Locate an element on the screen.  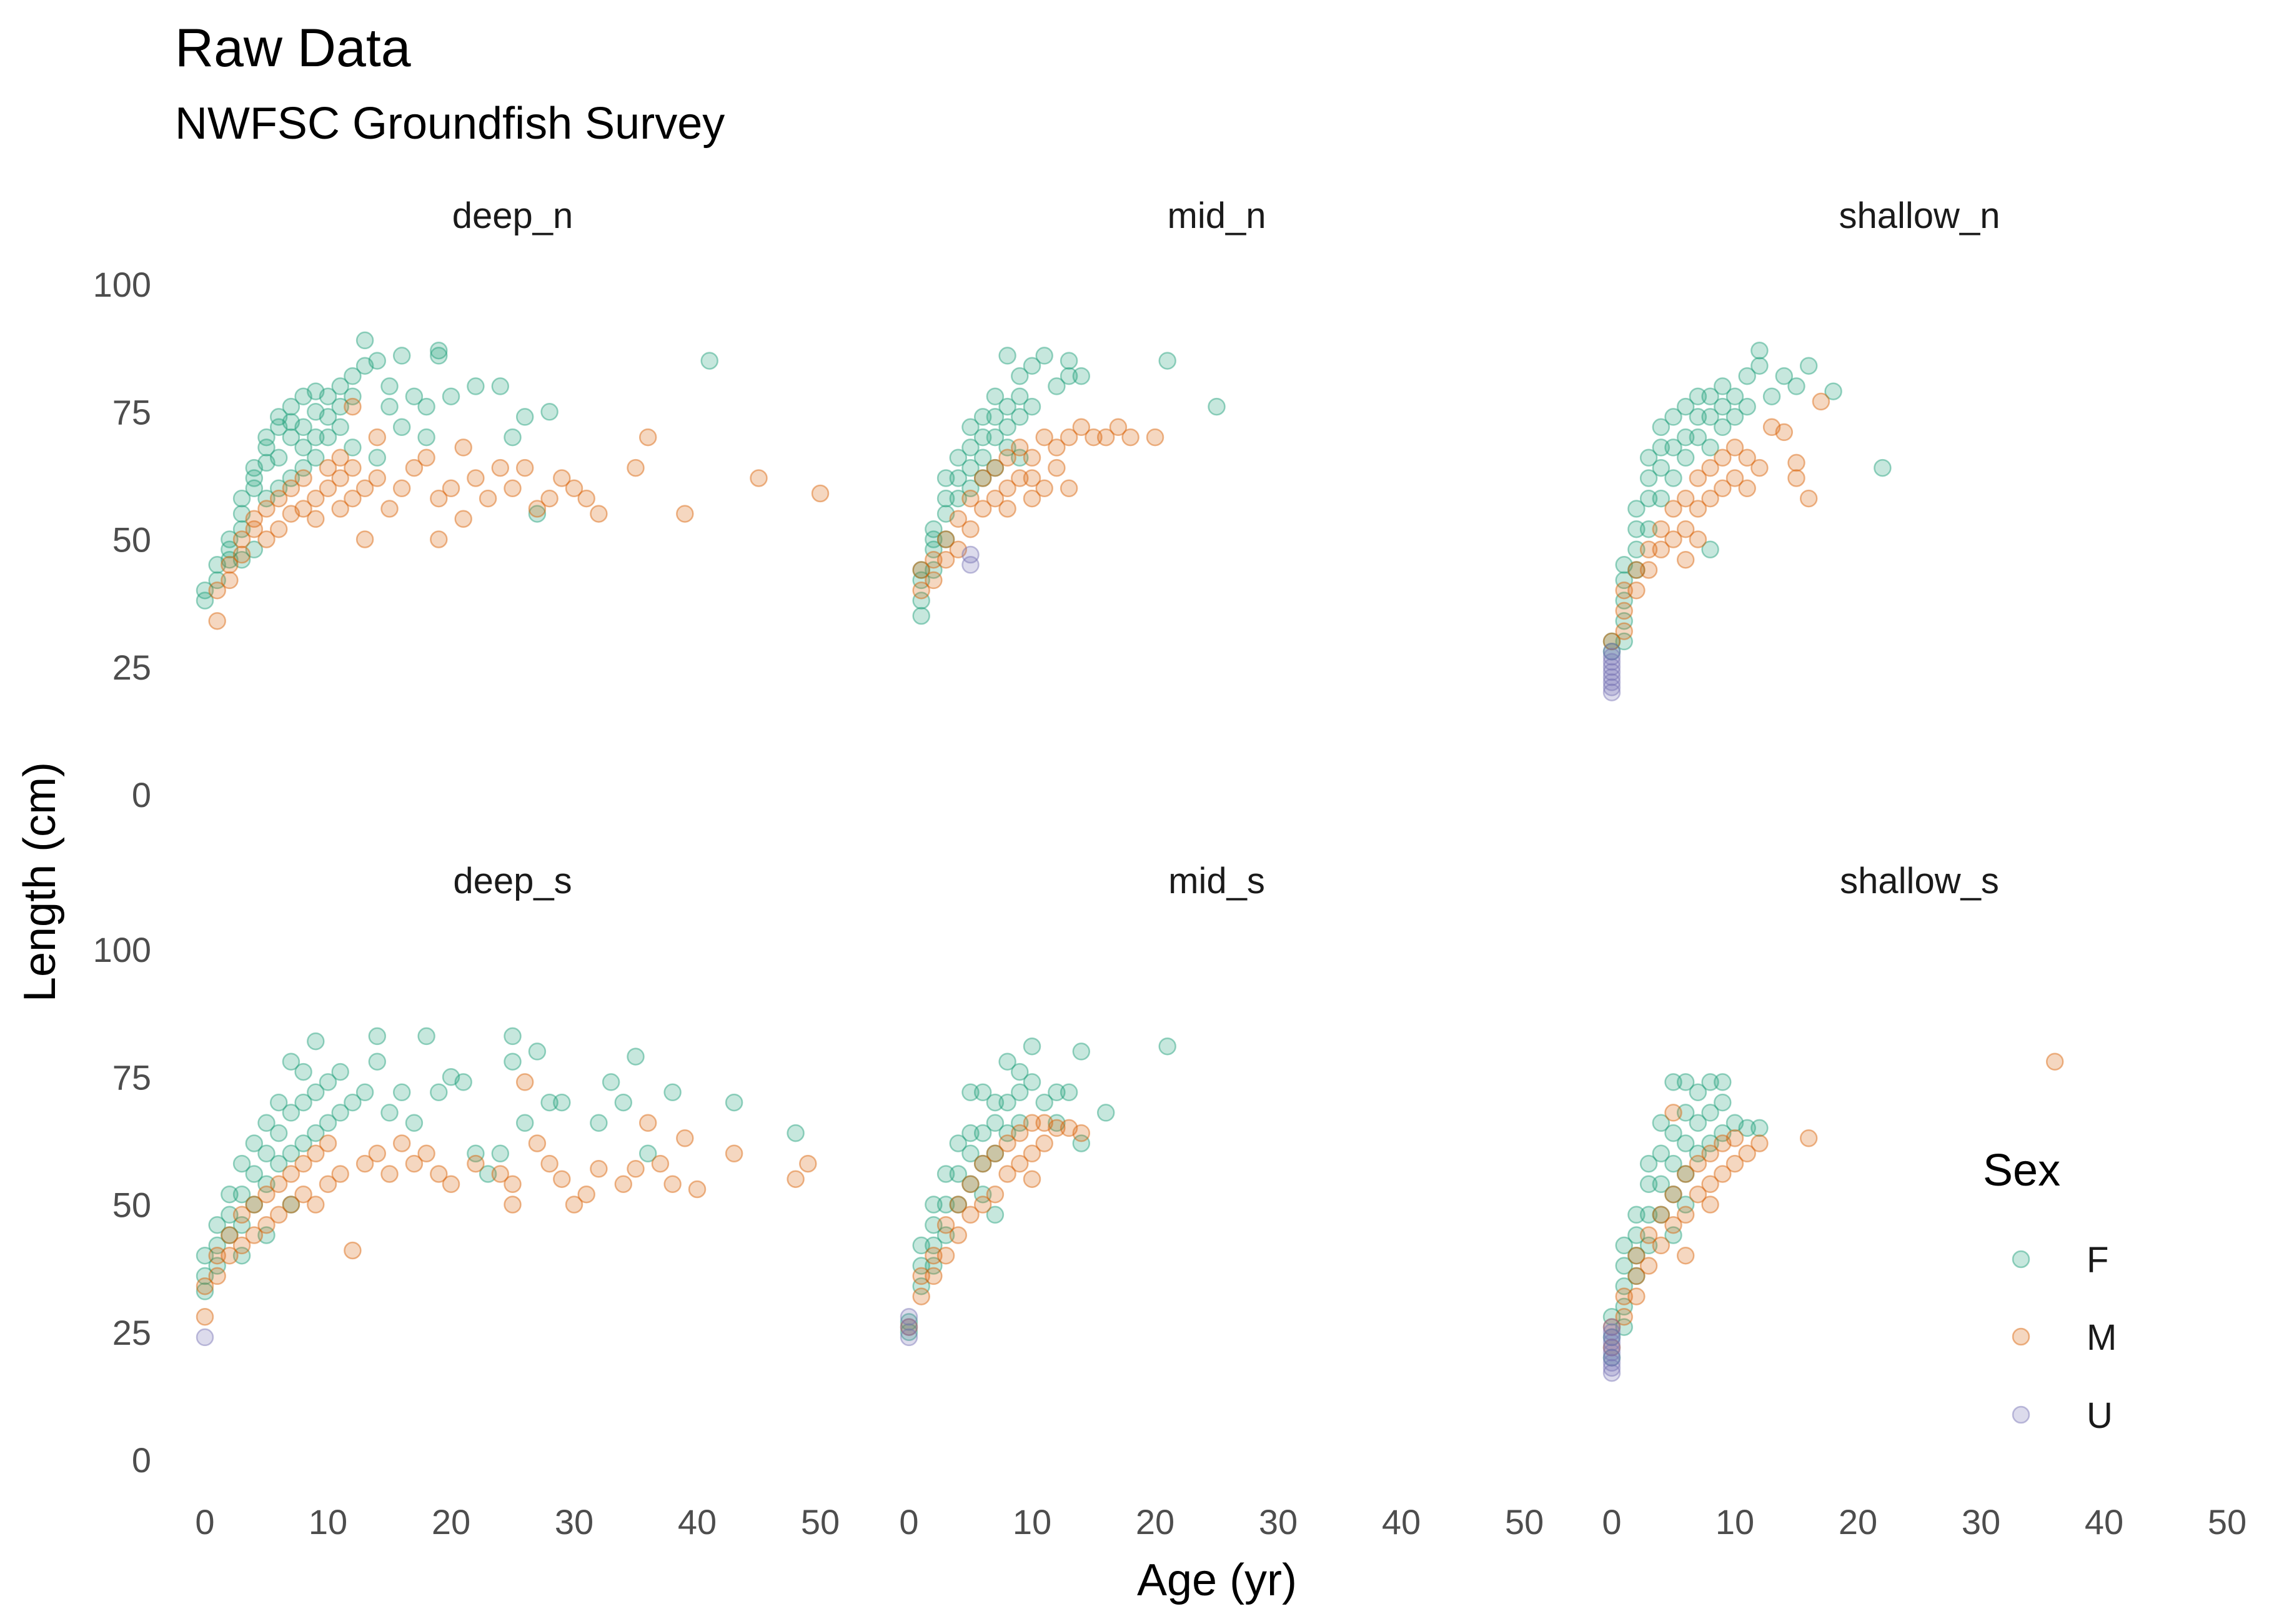
facet-panel-shallow_s: shallow_s is located at coordinates (1833, 1121).